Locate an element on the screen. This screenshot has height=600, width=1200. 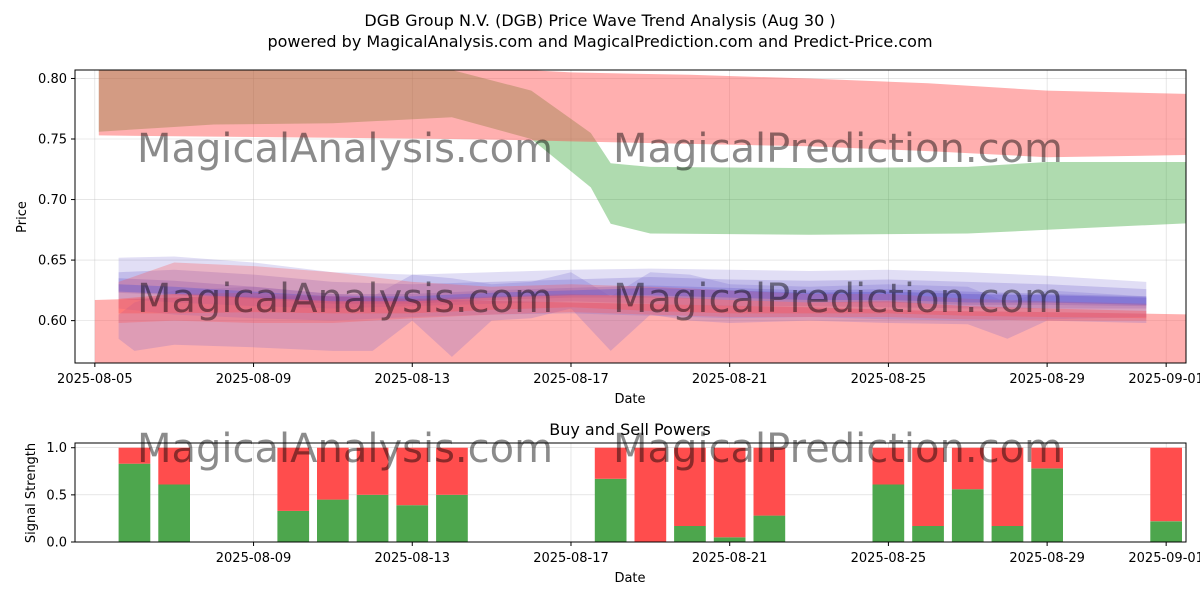
watermark-sub-left: MagicalAnalysis.com is located at coordinates (345, 449).